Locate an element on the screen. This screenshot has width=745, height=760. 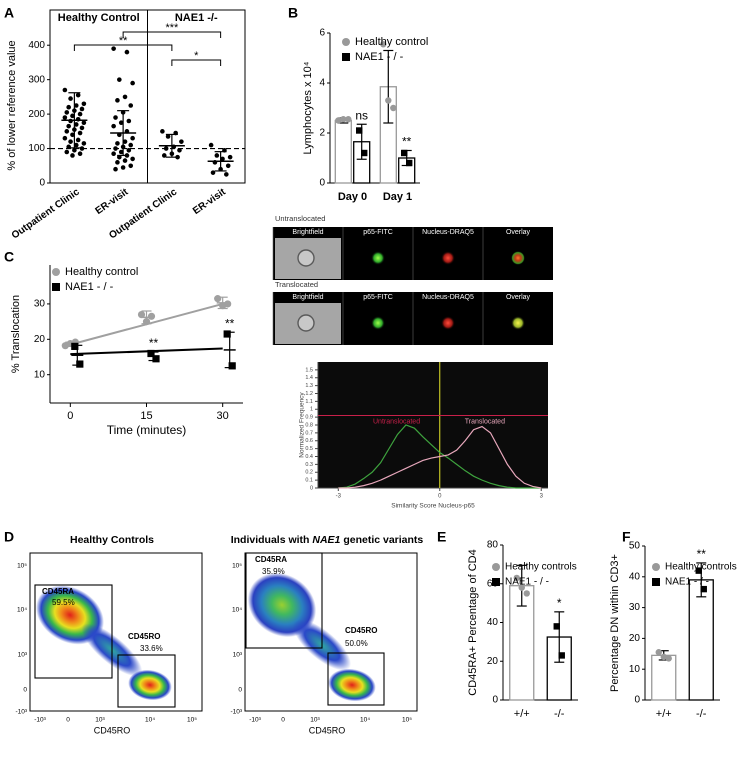
row-title: Untranslocated is located at coordinates (300, 218).